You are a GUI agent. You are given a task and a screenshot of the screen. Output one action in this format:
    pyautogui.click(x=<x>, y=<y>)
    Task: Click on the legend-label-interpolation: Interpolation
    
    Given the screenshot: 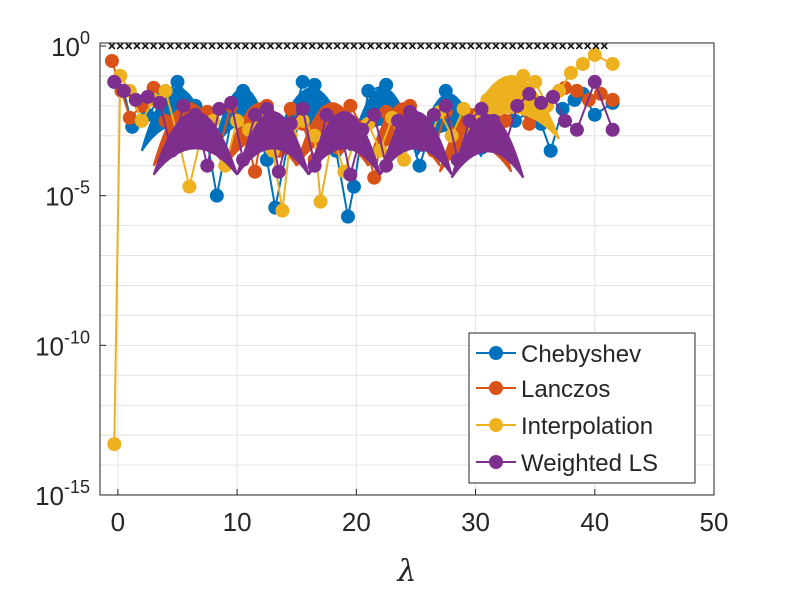 What is the action you would take?
    pyautogui.click(x=587, y=426)
    